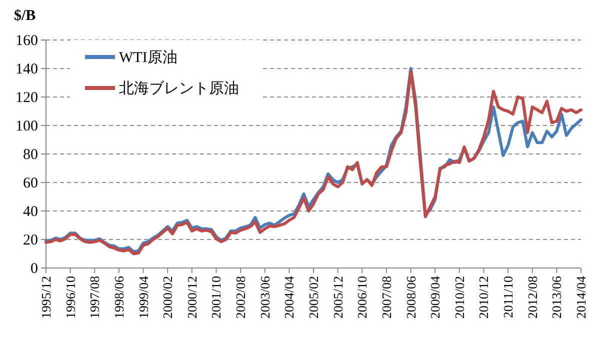  Describe the element at coordinates (484, 297) in the screenshot. I see `x-tick-label: 2010/12` at that location.